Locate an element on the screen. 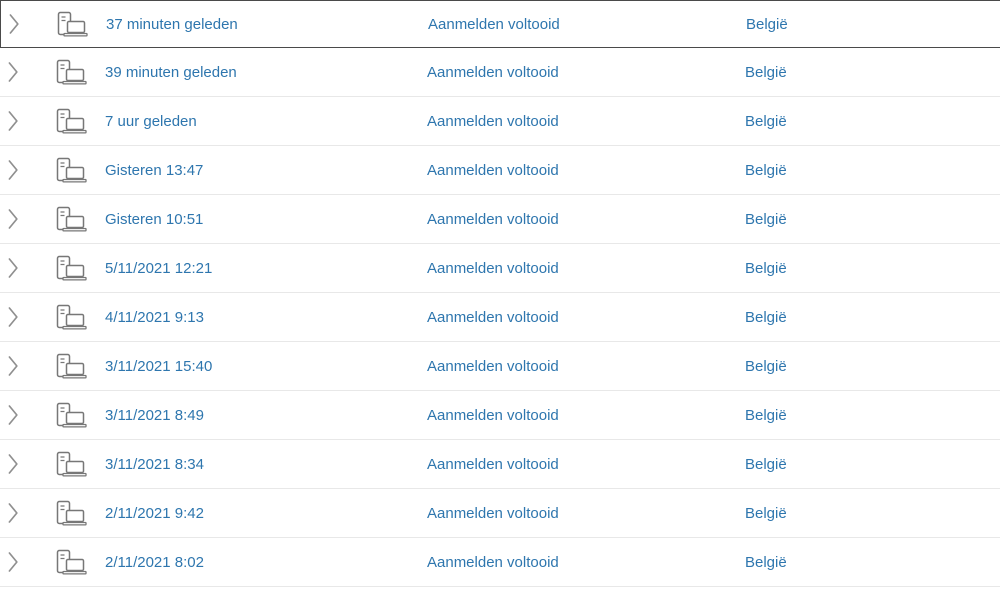 The height and width of the screenshot is (595, 1000). activity-row: 3/11/2021 8:49 Aanmelden voltooid België is located at coordinates (500, 415).